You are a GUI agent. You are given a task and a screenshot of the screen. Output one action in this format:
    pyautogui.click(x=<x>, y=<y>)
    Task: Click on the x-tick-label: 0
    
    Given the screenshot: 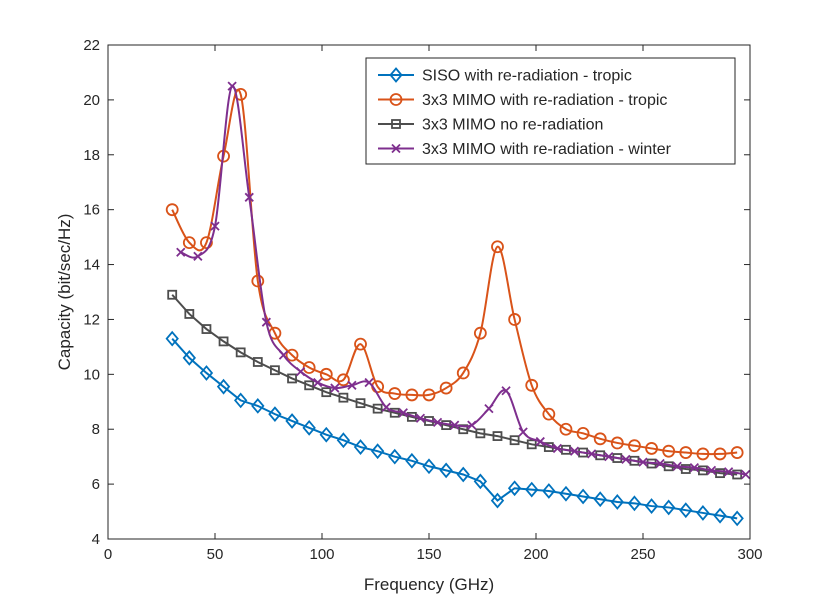 What is the action you would take?
    pyautogui.click(x=108, y=554)
    